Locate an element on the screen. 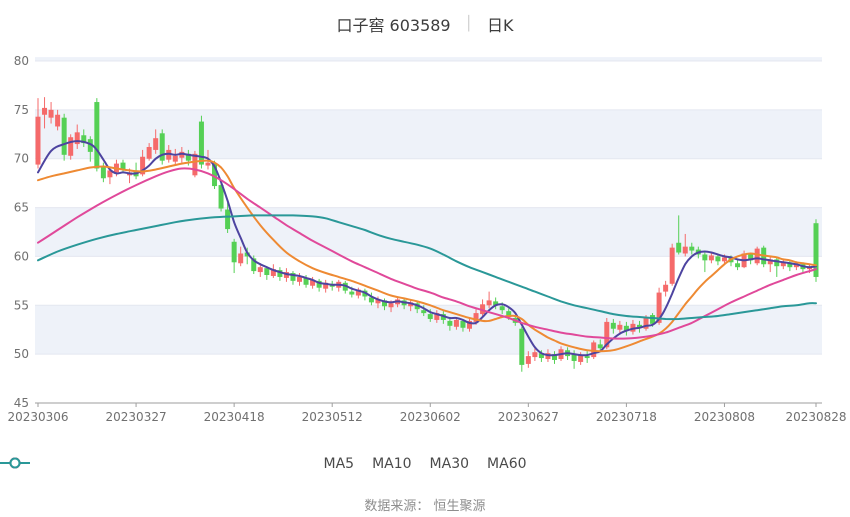 Image resolution: width=850 pixels, height=517 pixels. legend-label: MA30 is located at coordinates (449, 464).